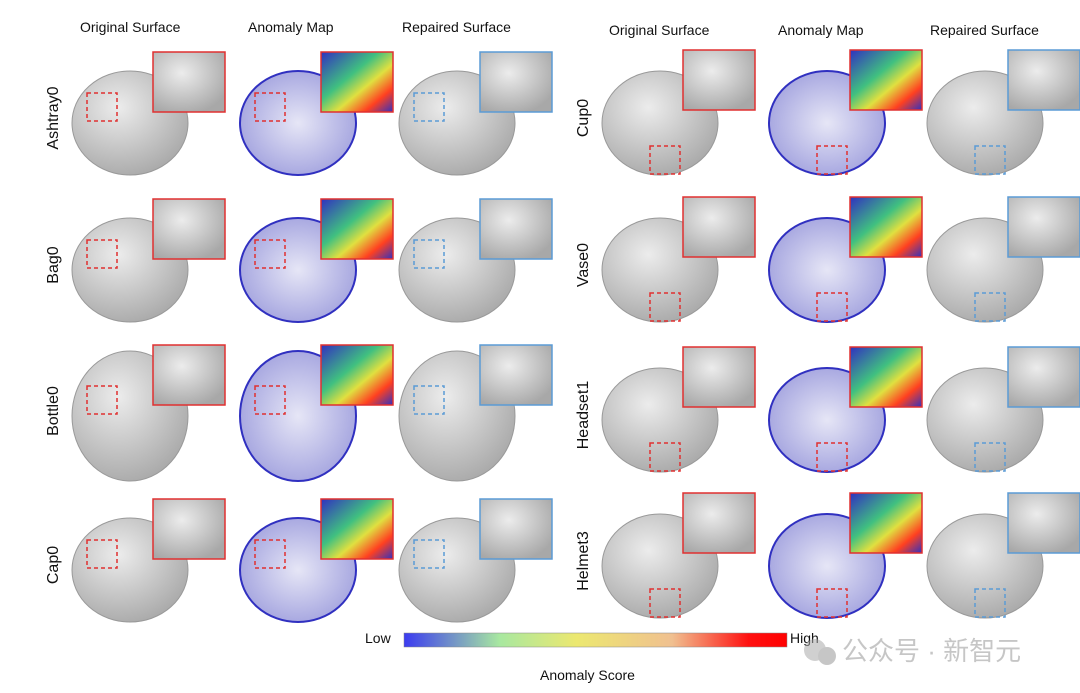 The height and width of the screenshot is (693, 1080). I want to click on row-label: Headset1, so click(583, 415).